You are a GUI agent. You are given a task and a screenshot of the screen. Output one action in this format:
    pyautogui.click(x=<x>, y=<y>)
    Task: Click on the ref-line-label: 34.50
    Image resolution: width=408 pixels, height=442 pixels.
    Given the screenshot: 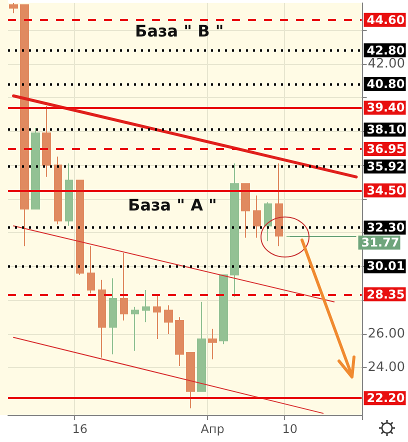 What is the action you would take?
    pyautogui.click(x=385, y=190)
    